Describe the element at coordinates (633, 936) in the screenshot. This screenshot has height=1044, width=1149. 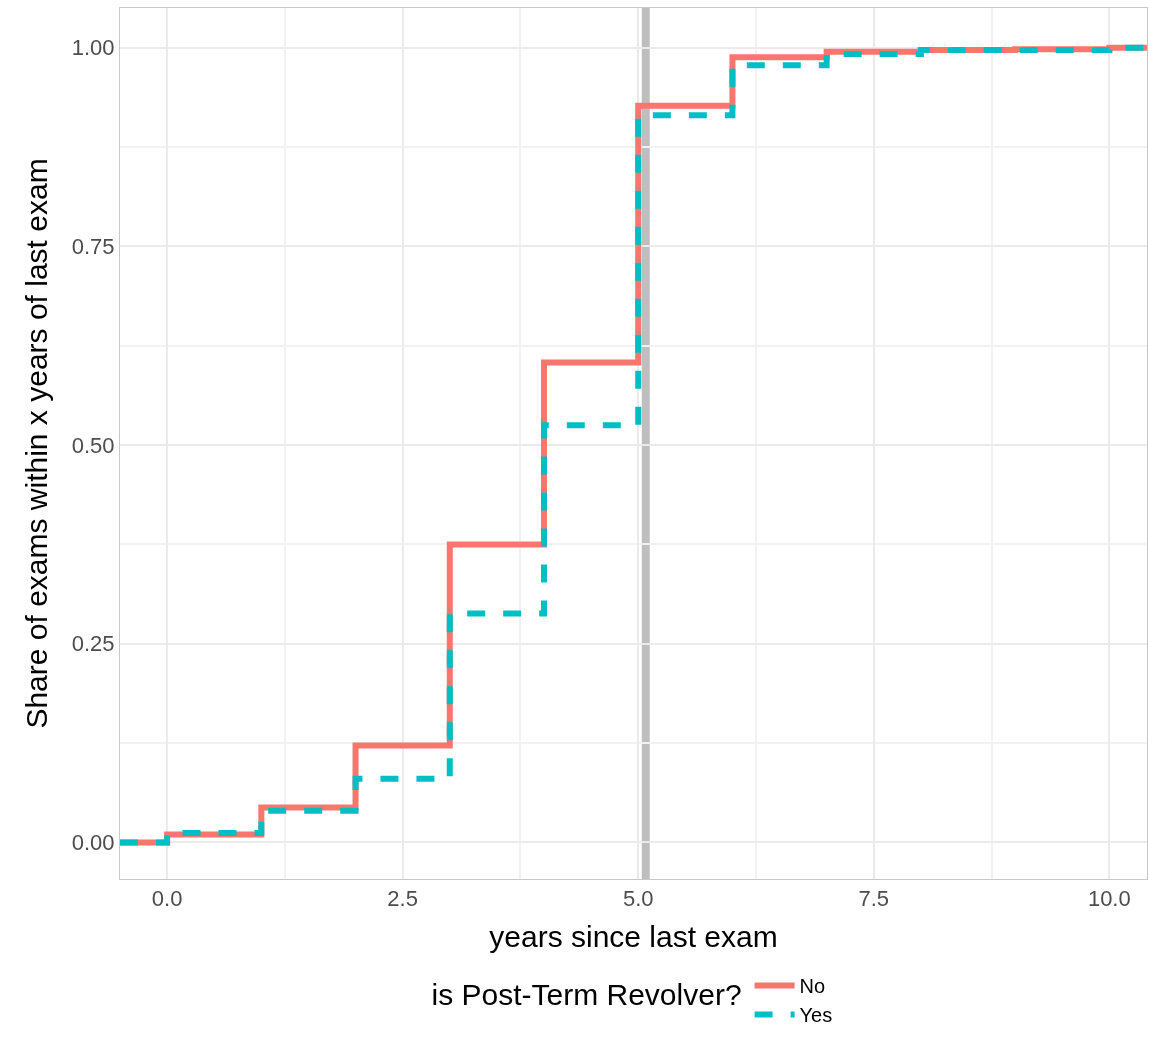
I see `x-axis-title: years since last exam` at that location.